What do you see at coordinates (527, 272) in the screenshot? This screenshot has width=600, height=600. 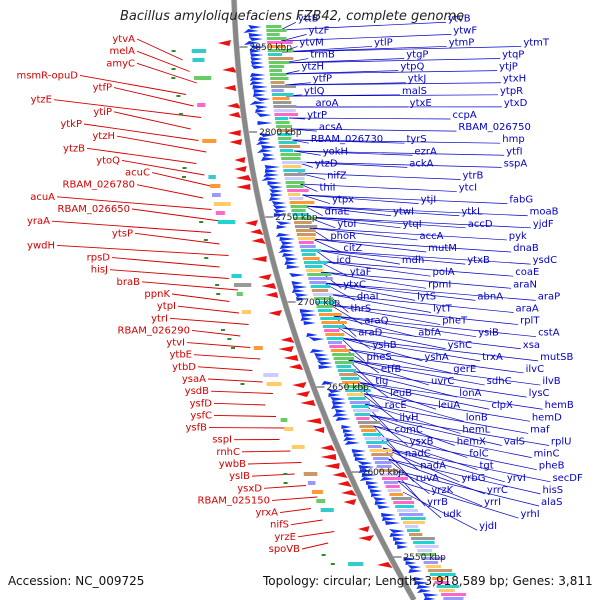 I see `forward-gene-label: coaE` at bounding box center [527, 272].